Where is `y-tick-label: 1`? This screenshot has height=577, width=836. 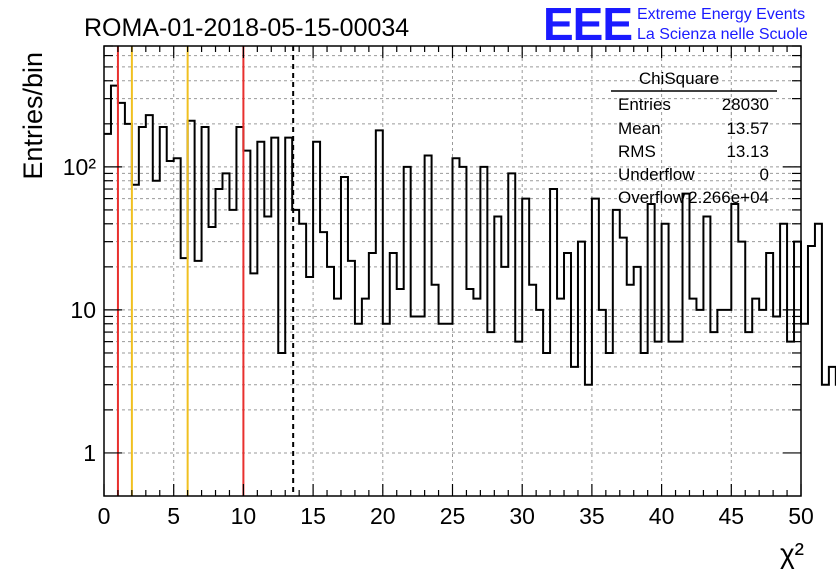 y-tick-label: 1 is located at coordinates (89, 453).